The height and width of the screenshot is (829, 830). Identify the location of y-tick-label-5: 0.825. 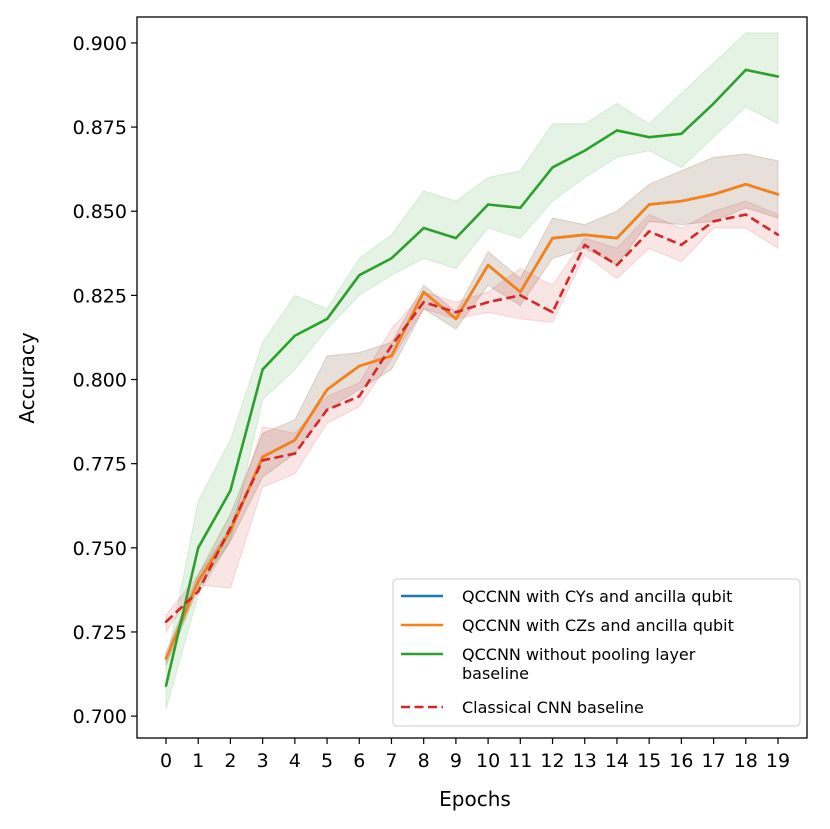
(100, 296).